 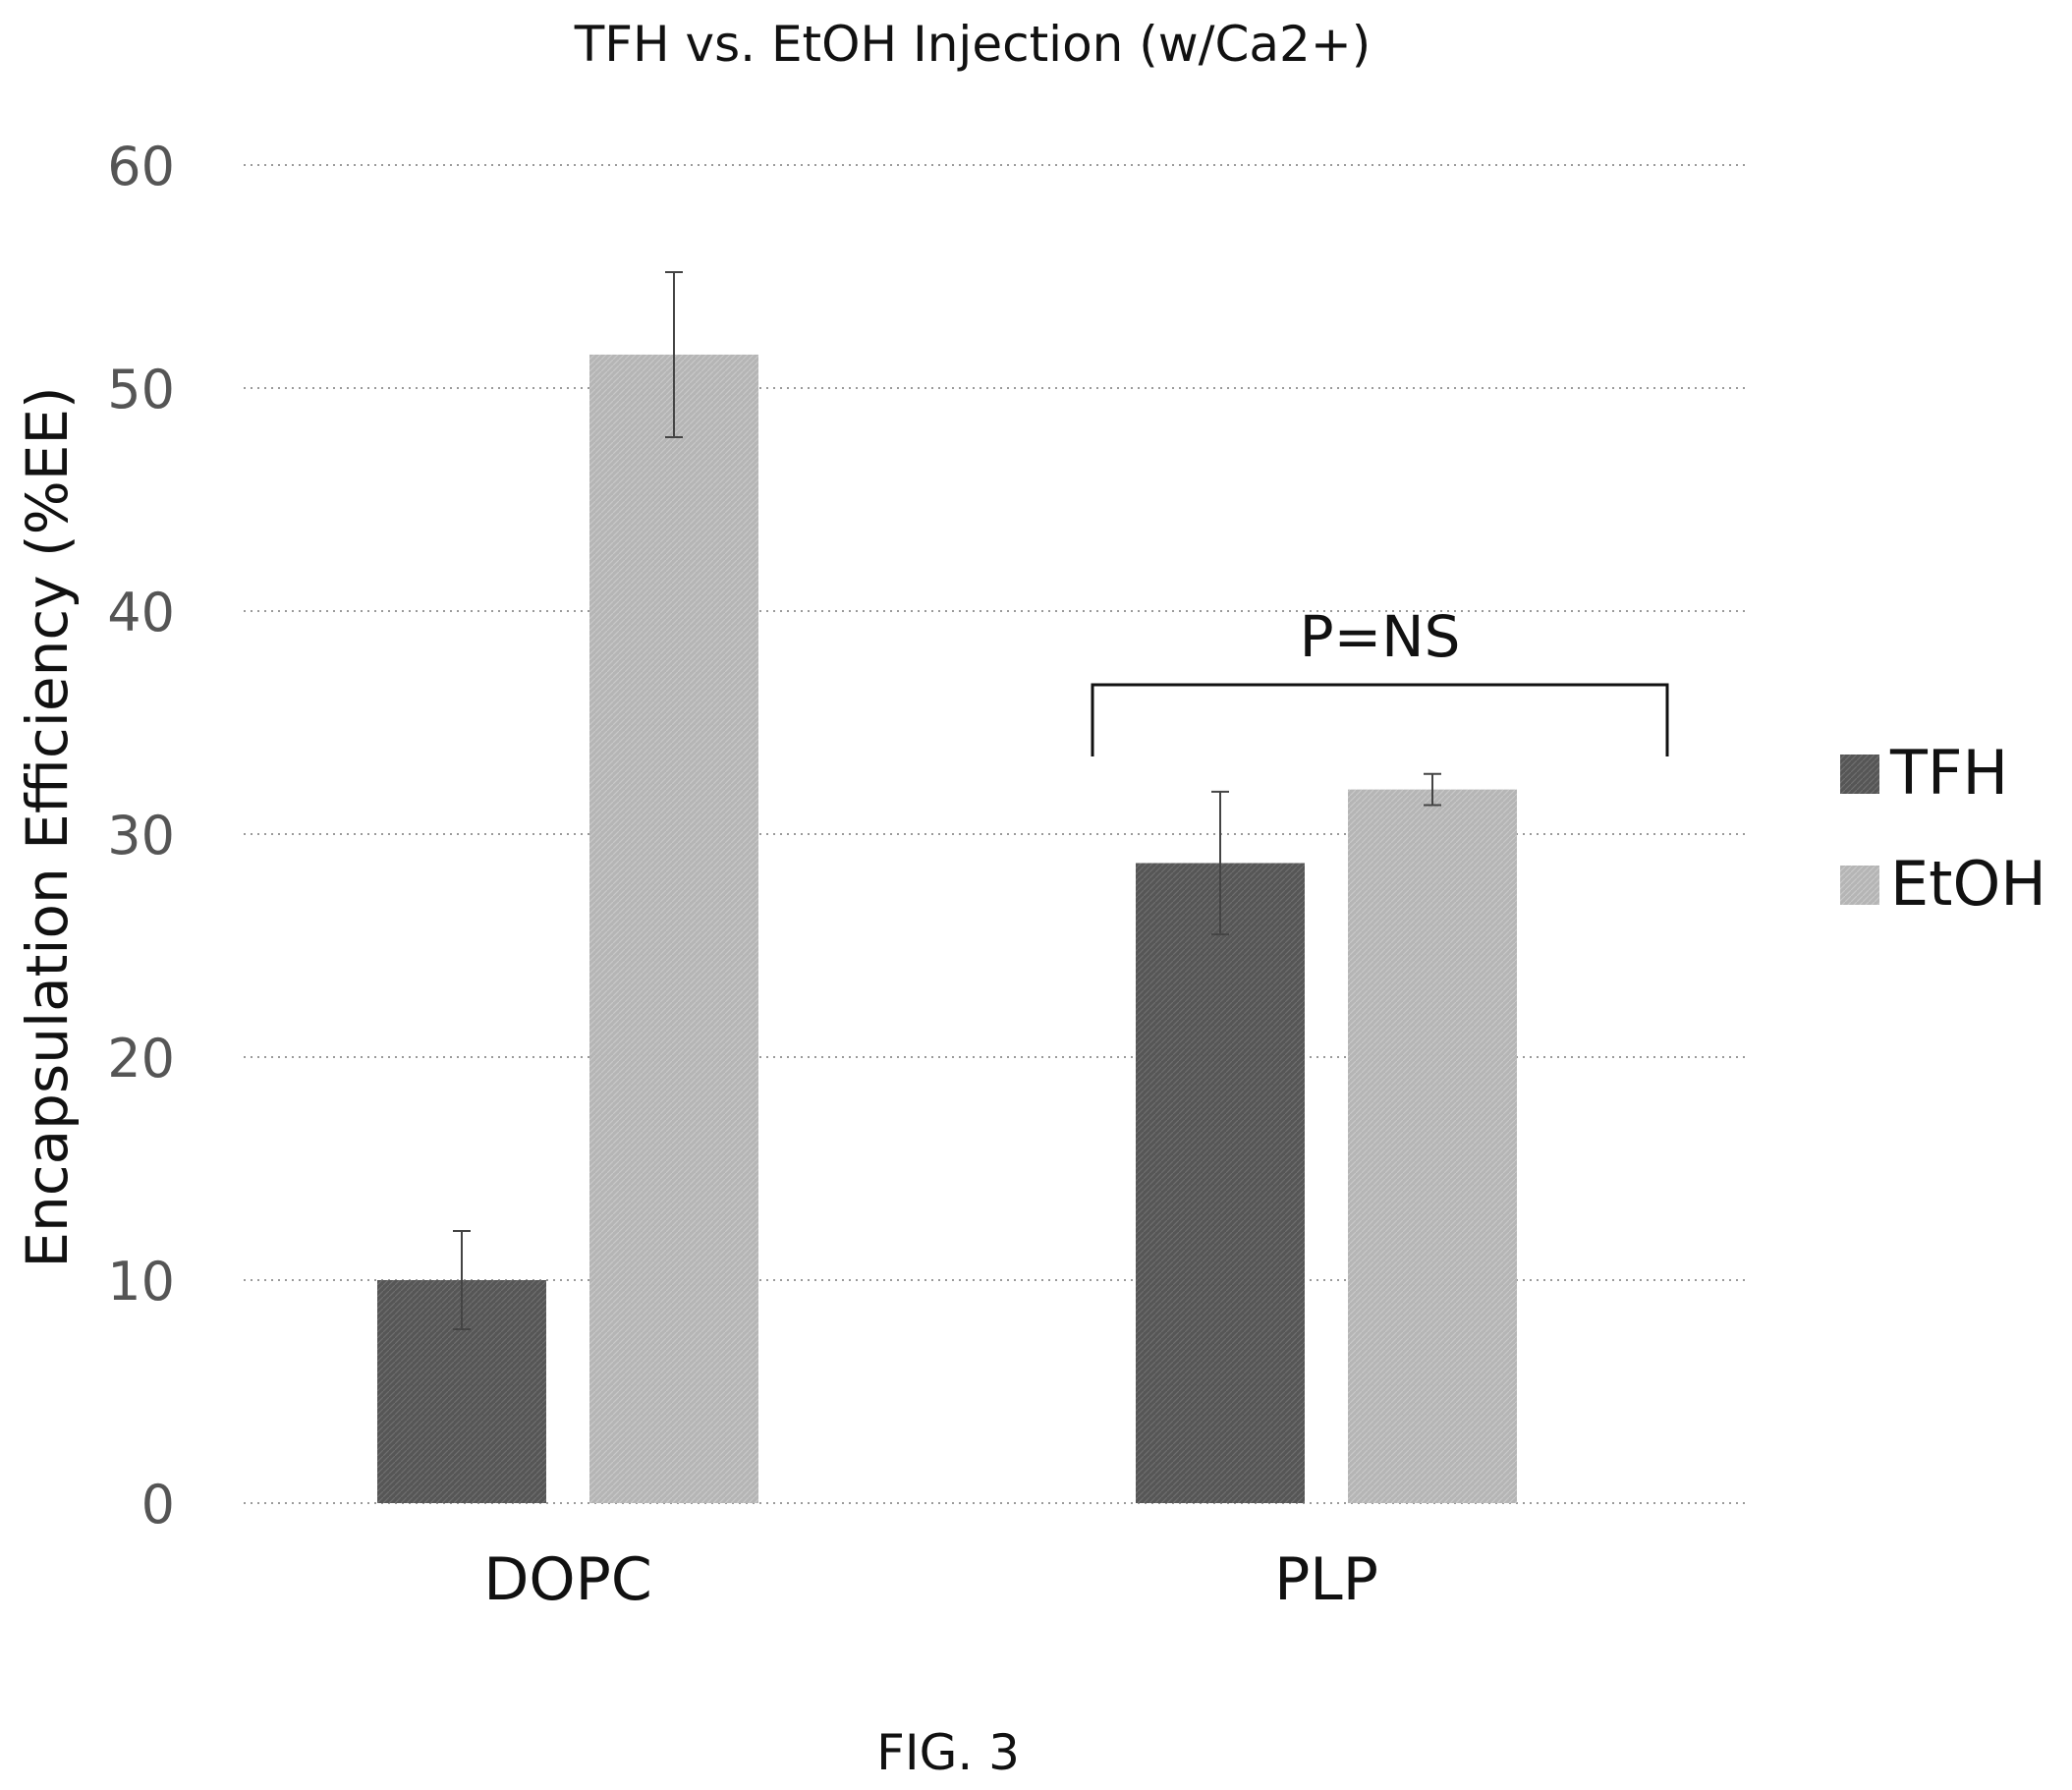 What do you see at coordinates (47, 826) in the screenshot?
I see `y-axis-label: Encapsulation Efficiency (%EE)` at bounding box center [47, 826].